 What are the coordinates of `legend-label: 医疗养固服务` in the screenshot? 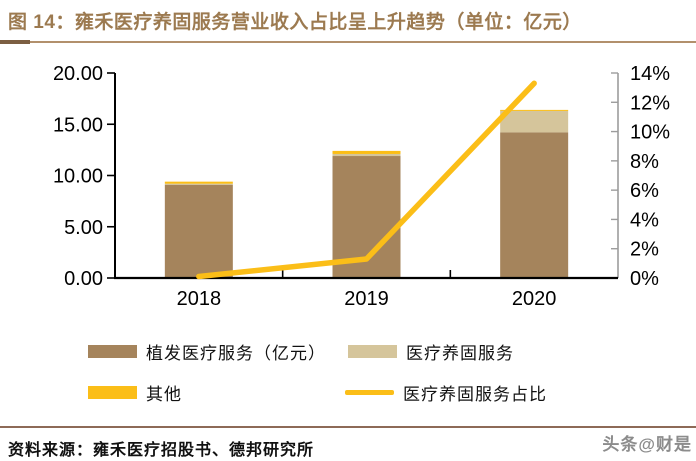 It's located at (460, 353).